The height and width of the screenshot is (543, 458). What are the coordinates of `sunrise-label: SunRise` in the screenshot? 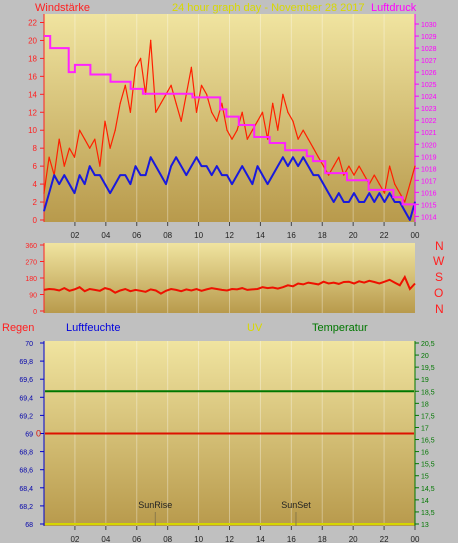 It's located at (155, 505).